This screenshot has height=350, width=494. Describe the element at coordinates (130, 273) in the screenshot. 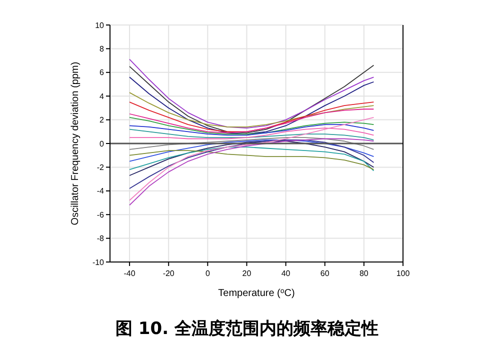

I see `x-tick-label: -40` at that location.